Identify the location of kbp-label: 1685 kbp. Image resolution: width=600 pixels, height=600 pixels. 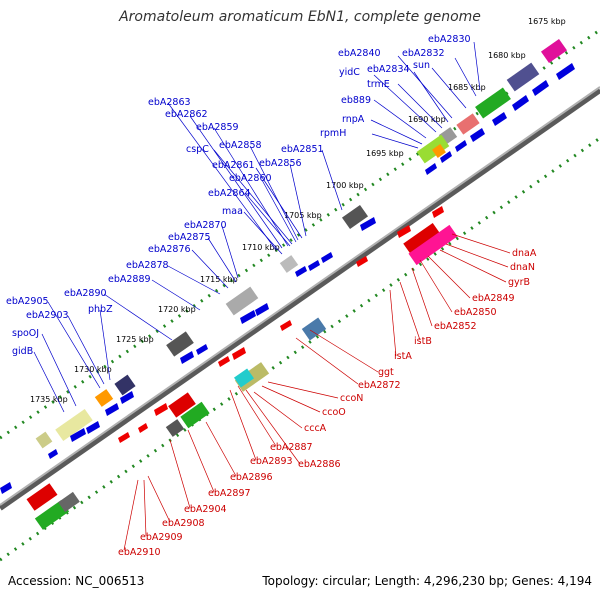
(467, 87).